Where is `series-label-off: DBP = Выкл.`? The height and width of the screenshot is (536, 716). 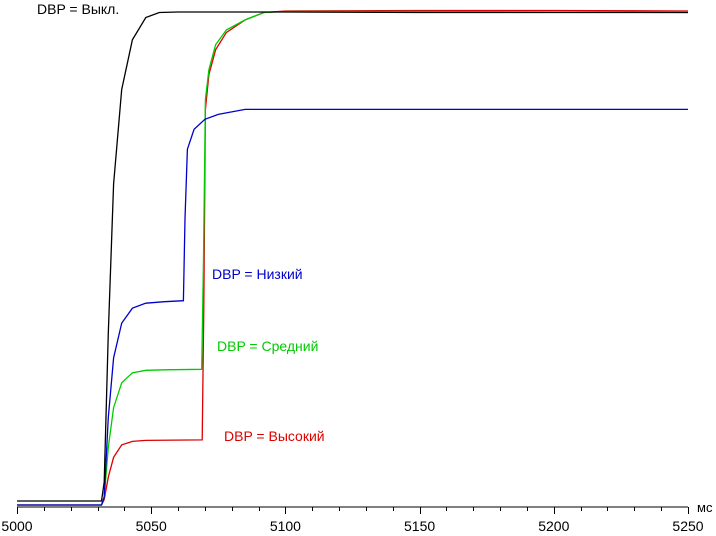 series-label-off: DBP = Выкл. is located at coordinates (78, 9).